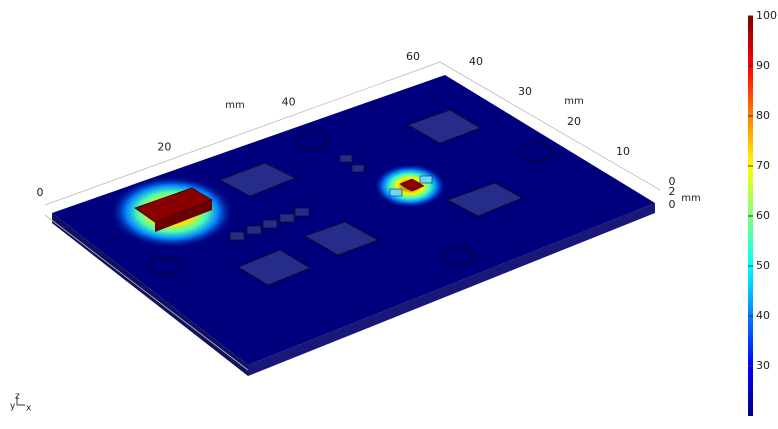 The width and height of the screenshot is (778, 429). Describe the element at coordinates (574, 121) in the screenshot. I see `y-tick-label: 20` at that location.